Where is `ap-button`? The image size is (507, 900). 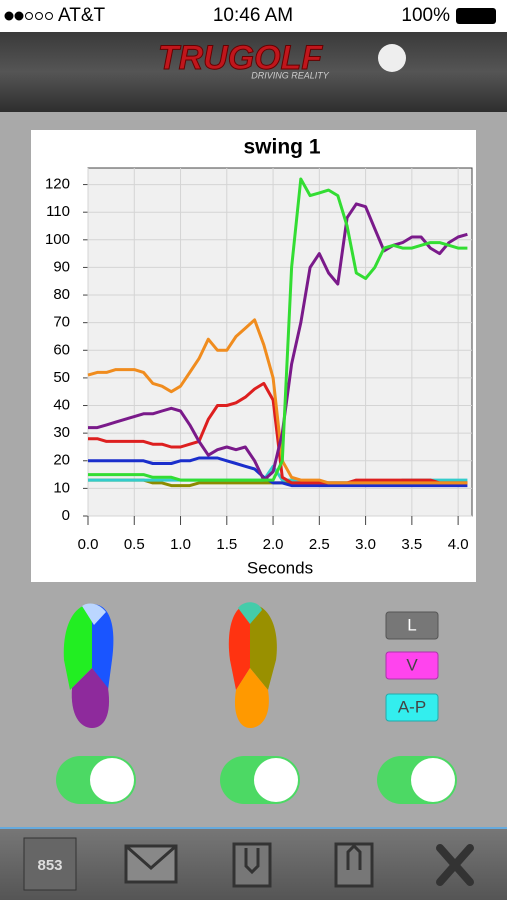 ap-button is located at coordinates (412, 707).